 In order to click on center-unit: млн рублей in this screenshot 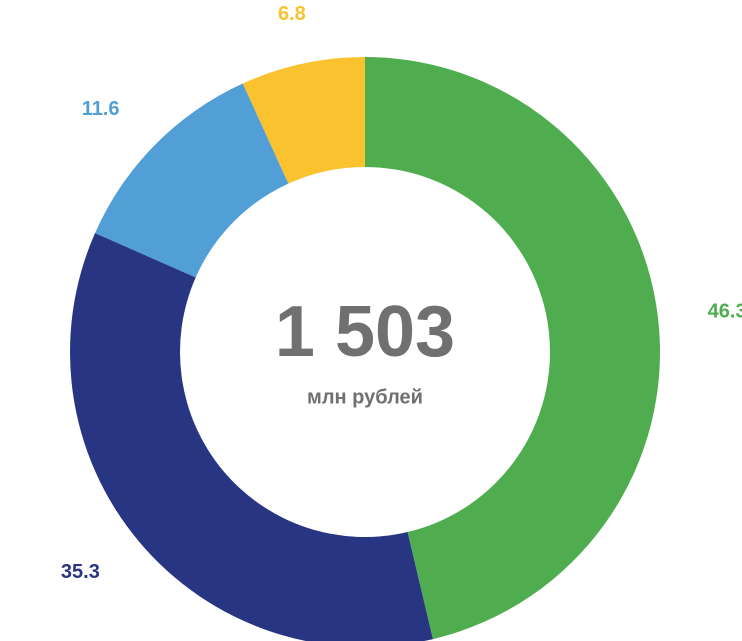, I will do `click(365, 397)`.